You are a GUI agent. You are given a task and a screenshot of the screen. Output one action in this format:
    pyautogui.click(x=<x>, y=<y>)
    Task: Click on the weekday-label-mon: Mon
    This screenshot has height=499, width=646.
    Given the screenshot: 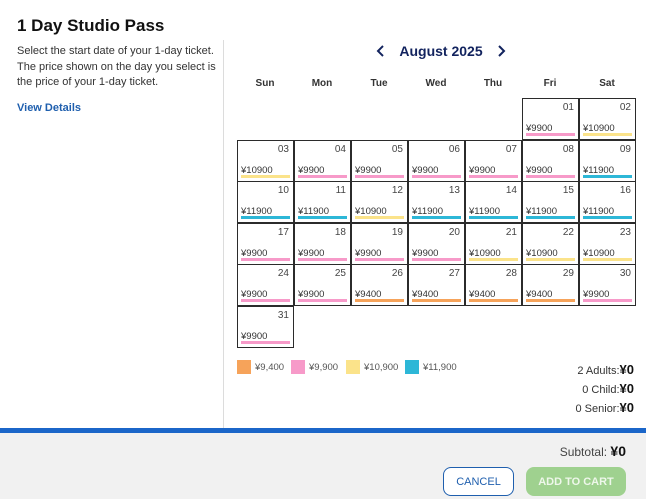 What is the action you would take?
    pyautogui.click(x=322, y=83)
    